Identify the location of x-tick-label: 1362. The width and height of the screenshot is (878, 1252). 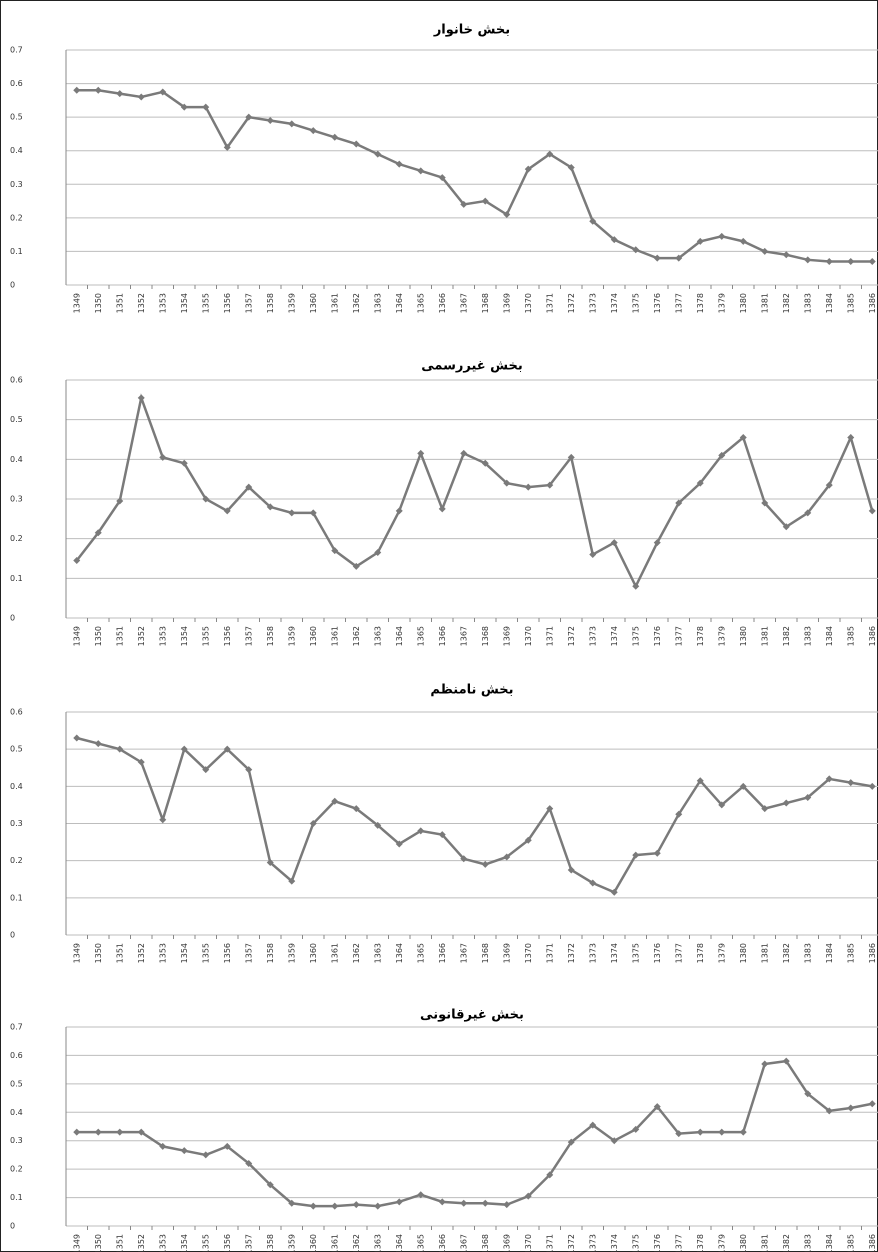
(356, 636).